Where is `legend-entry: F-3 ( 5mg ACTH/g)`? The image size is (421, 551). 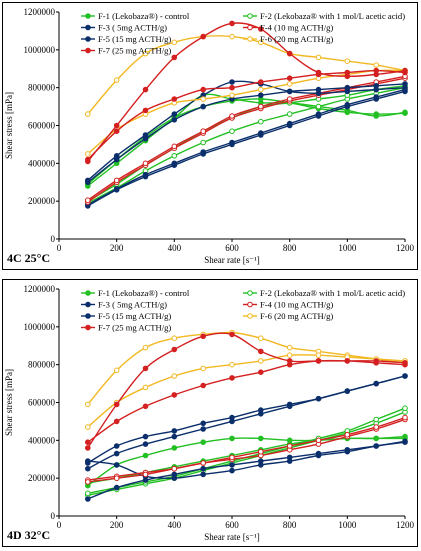 legend-entry: F-3 ( 5mg ACTH/g) is located at coordinates (124, 305).